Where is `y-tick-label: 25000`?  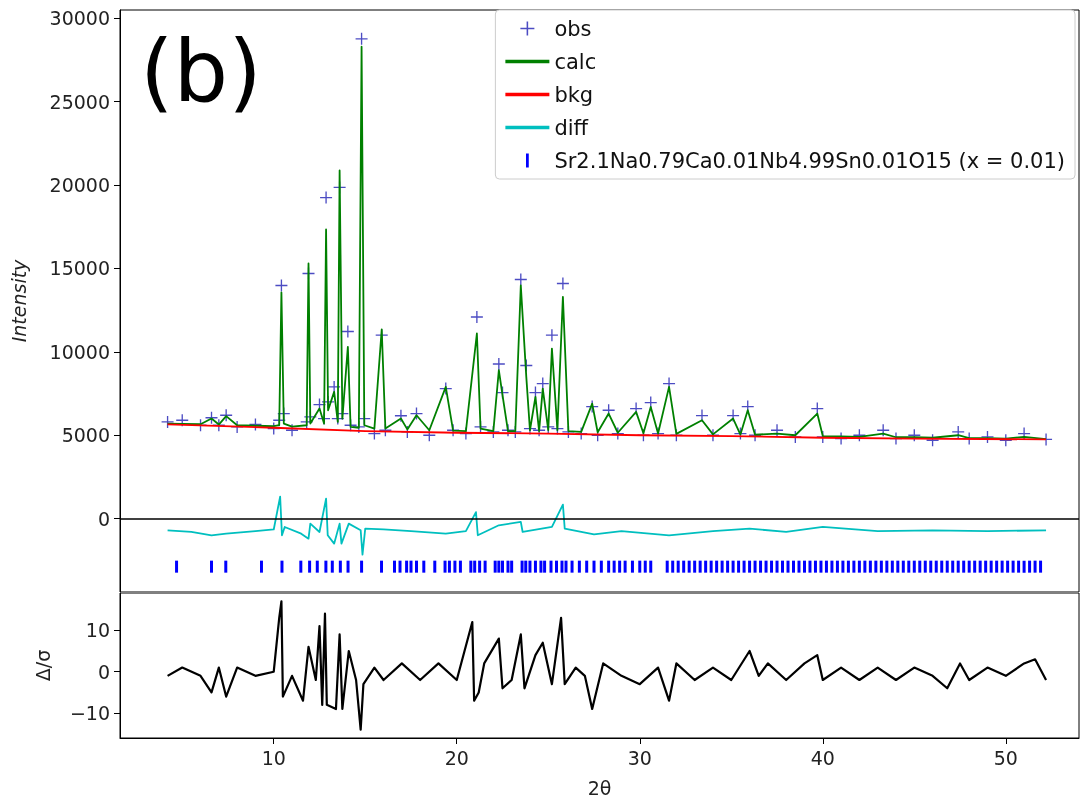 y-tick-label: 25000 is located at coordinates (79, 101).